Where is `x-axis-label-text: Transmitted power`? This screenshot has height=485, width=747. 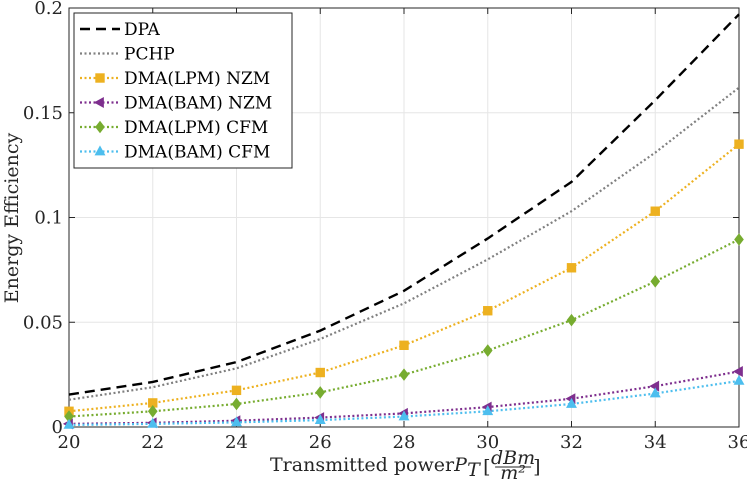
x-axis-label-text: Transmitted power is located at coordinates (362, 465).